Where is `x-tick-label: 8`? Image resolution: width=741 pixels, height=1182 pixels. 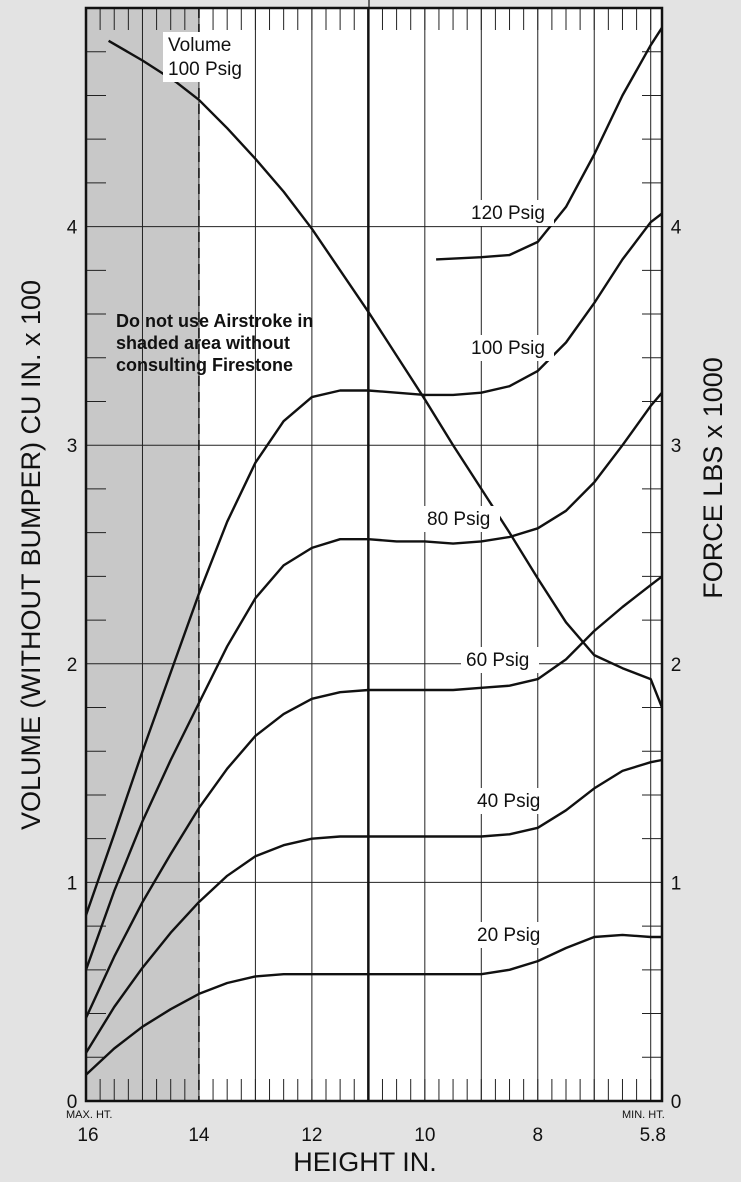
x-tick-label: 8 is located at coordinates (537, 1135).